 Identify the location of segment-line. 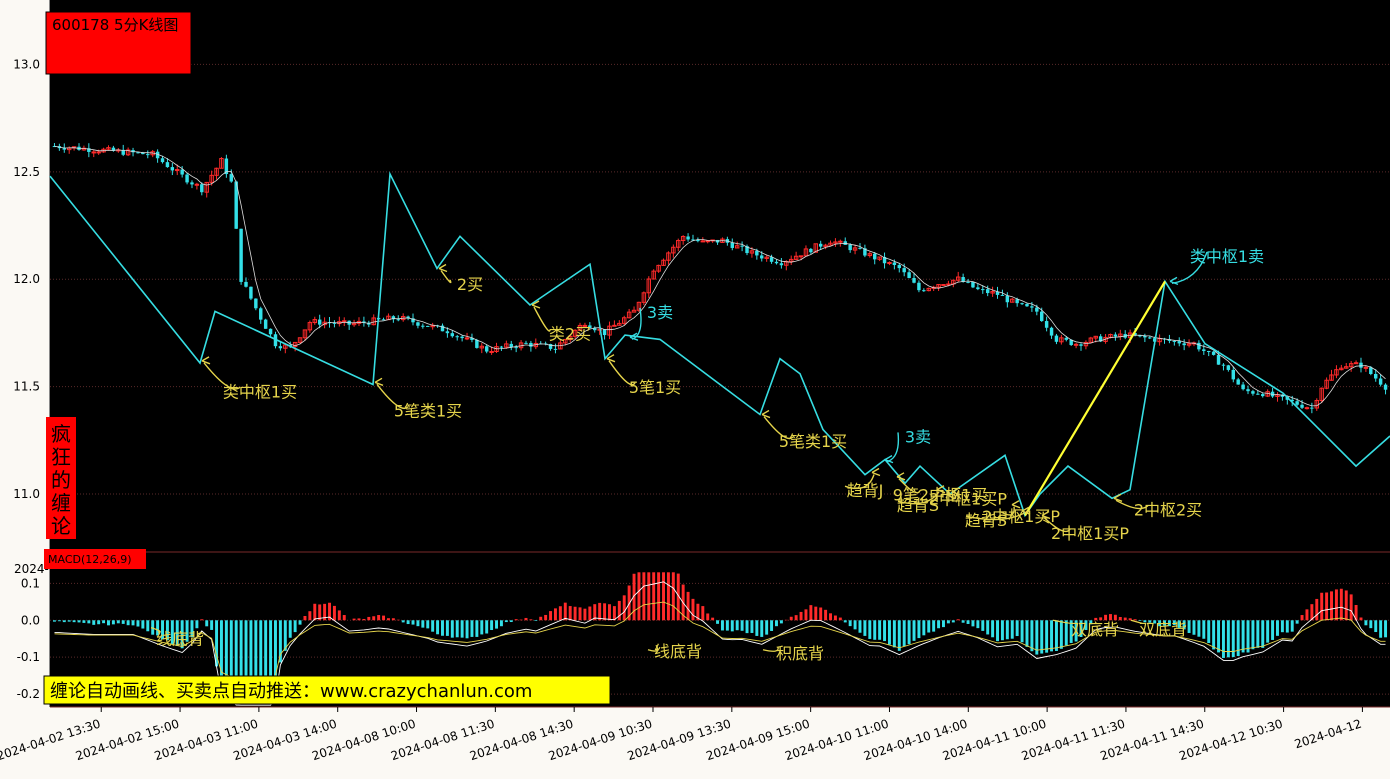
(1095, 398).